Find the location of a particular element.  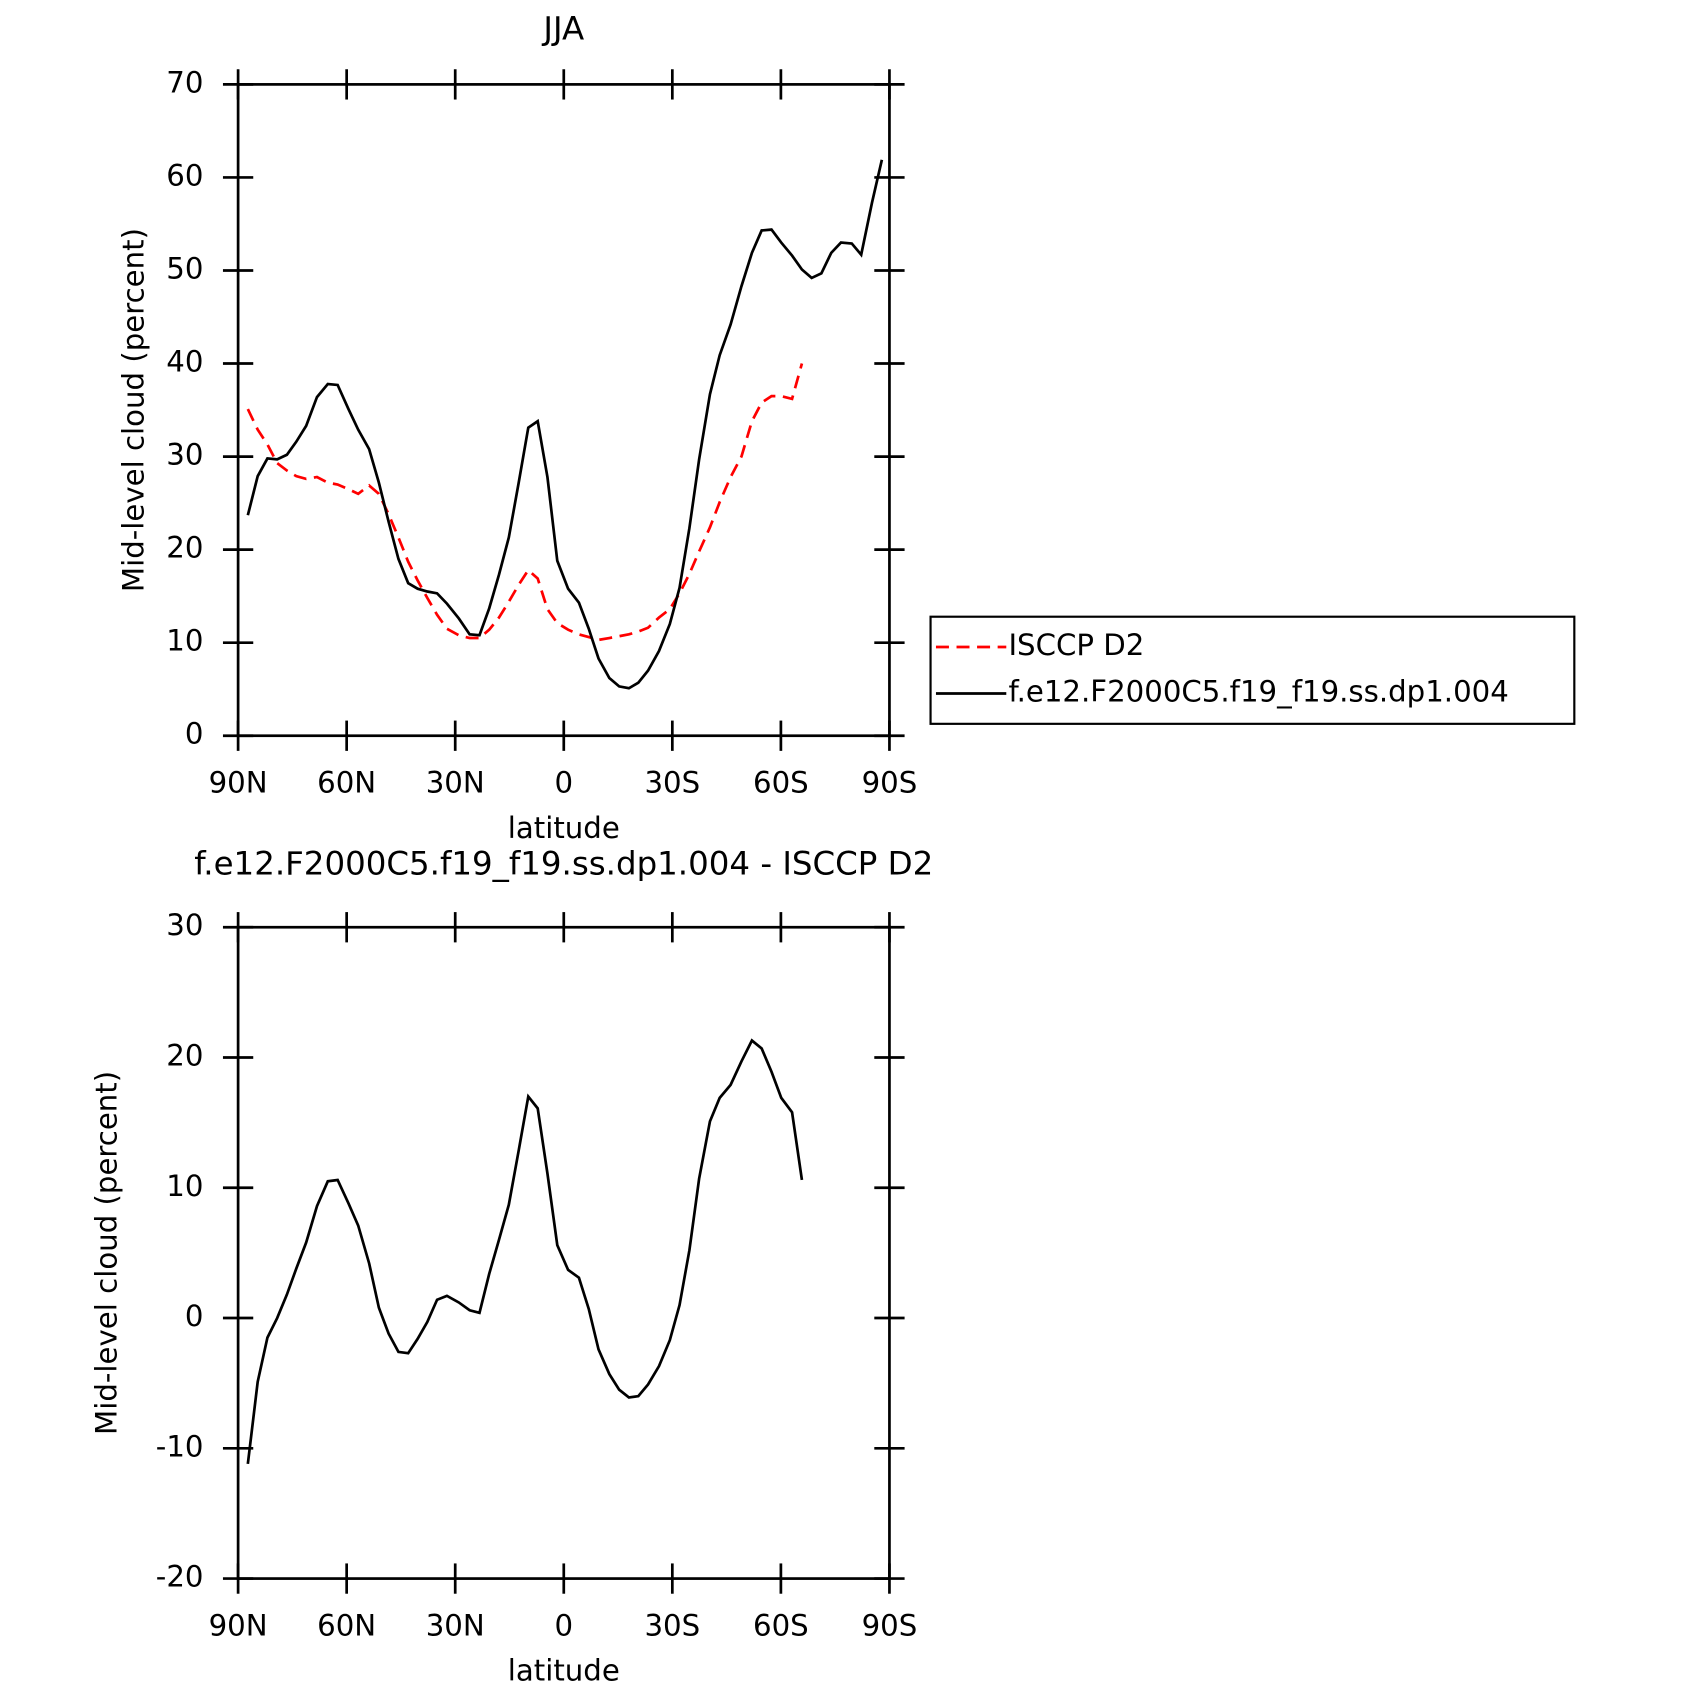

y-tick-label: 70 is located at coordinates (184, 82).